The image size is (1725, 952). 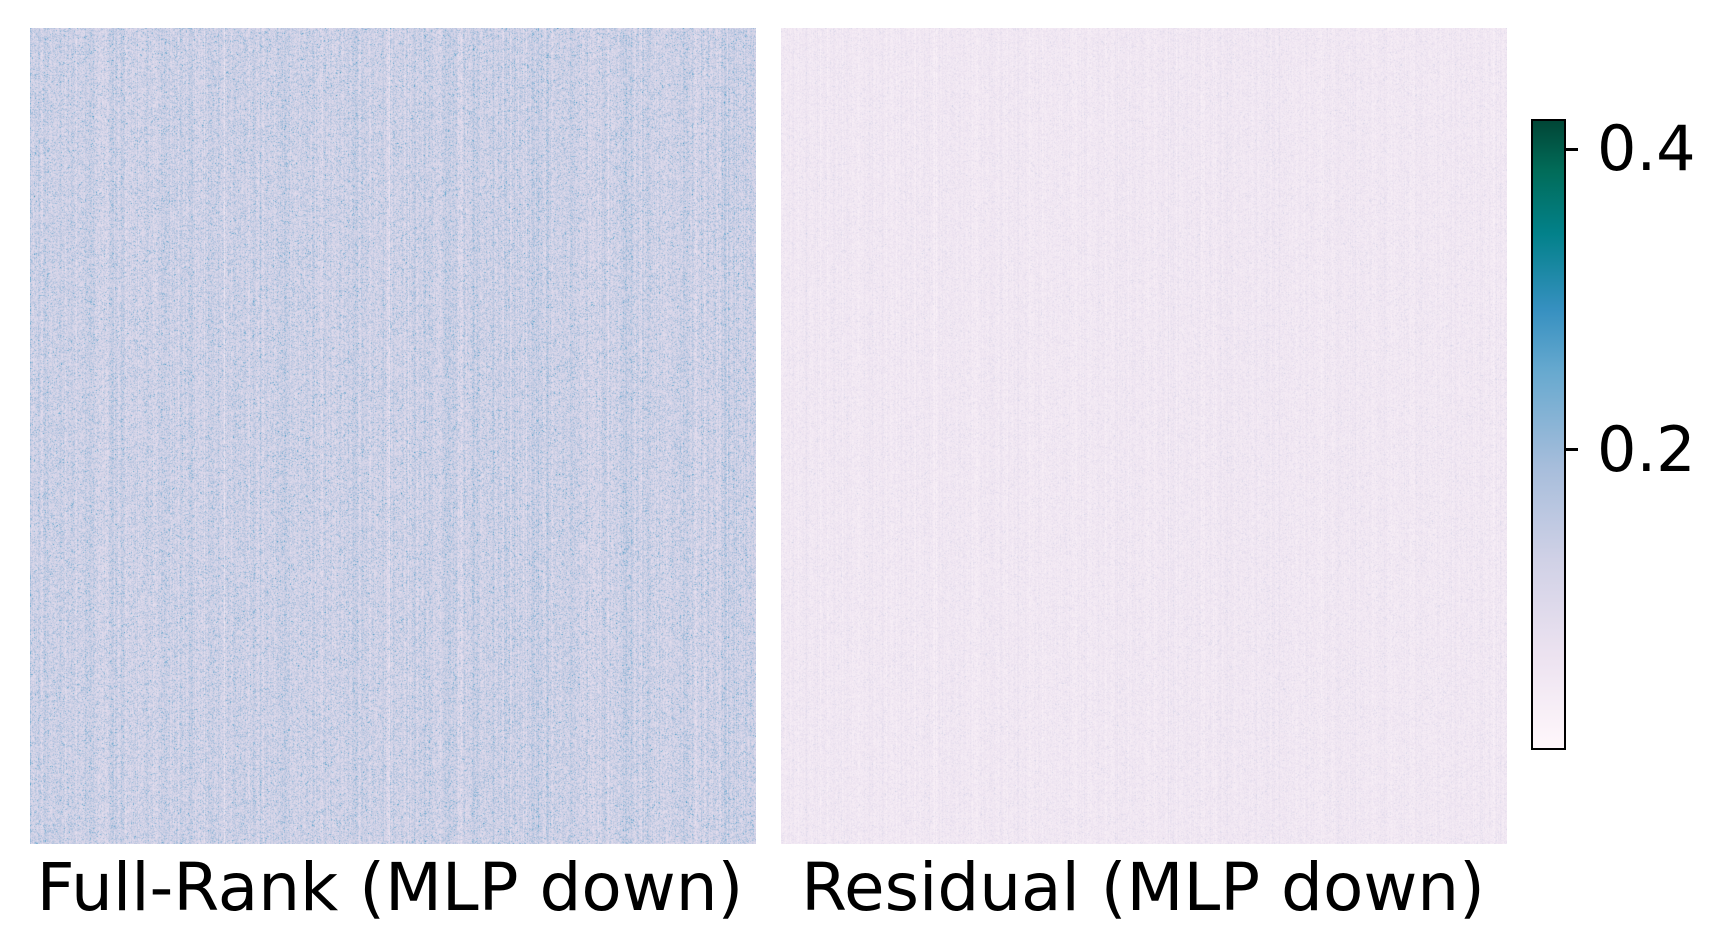 What do you see at coordinates (1646, 149) in the screenshot?
I see `colorbar-tick-label: 0.4` at bounding box center [1646, 149].